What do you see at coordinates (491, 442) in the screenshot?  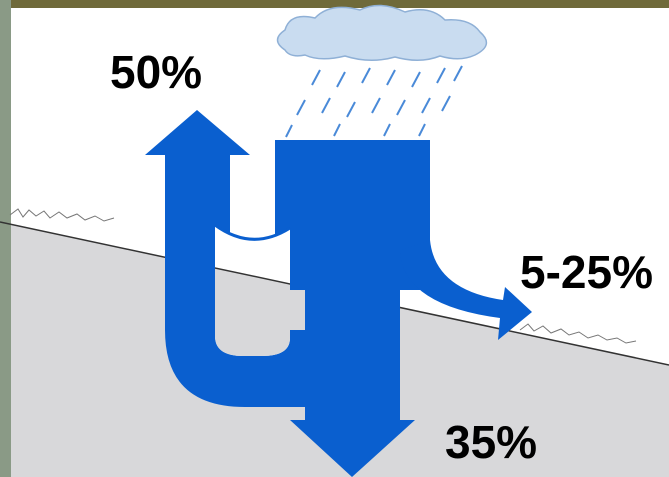 I see `infiltration-label: 35%` at bounding box center [491, 442].